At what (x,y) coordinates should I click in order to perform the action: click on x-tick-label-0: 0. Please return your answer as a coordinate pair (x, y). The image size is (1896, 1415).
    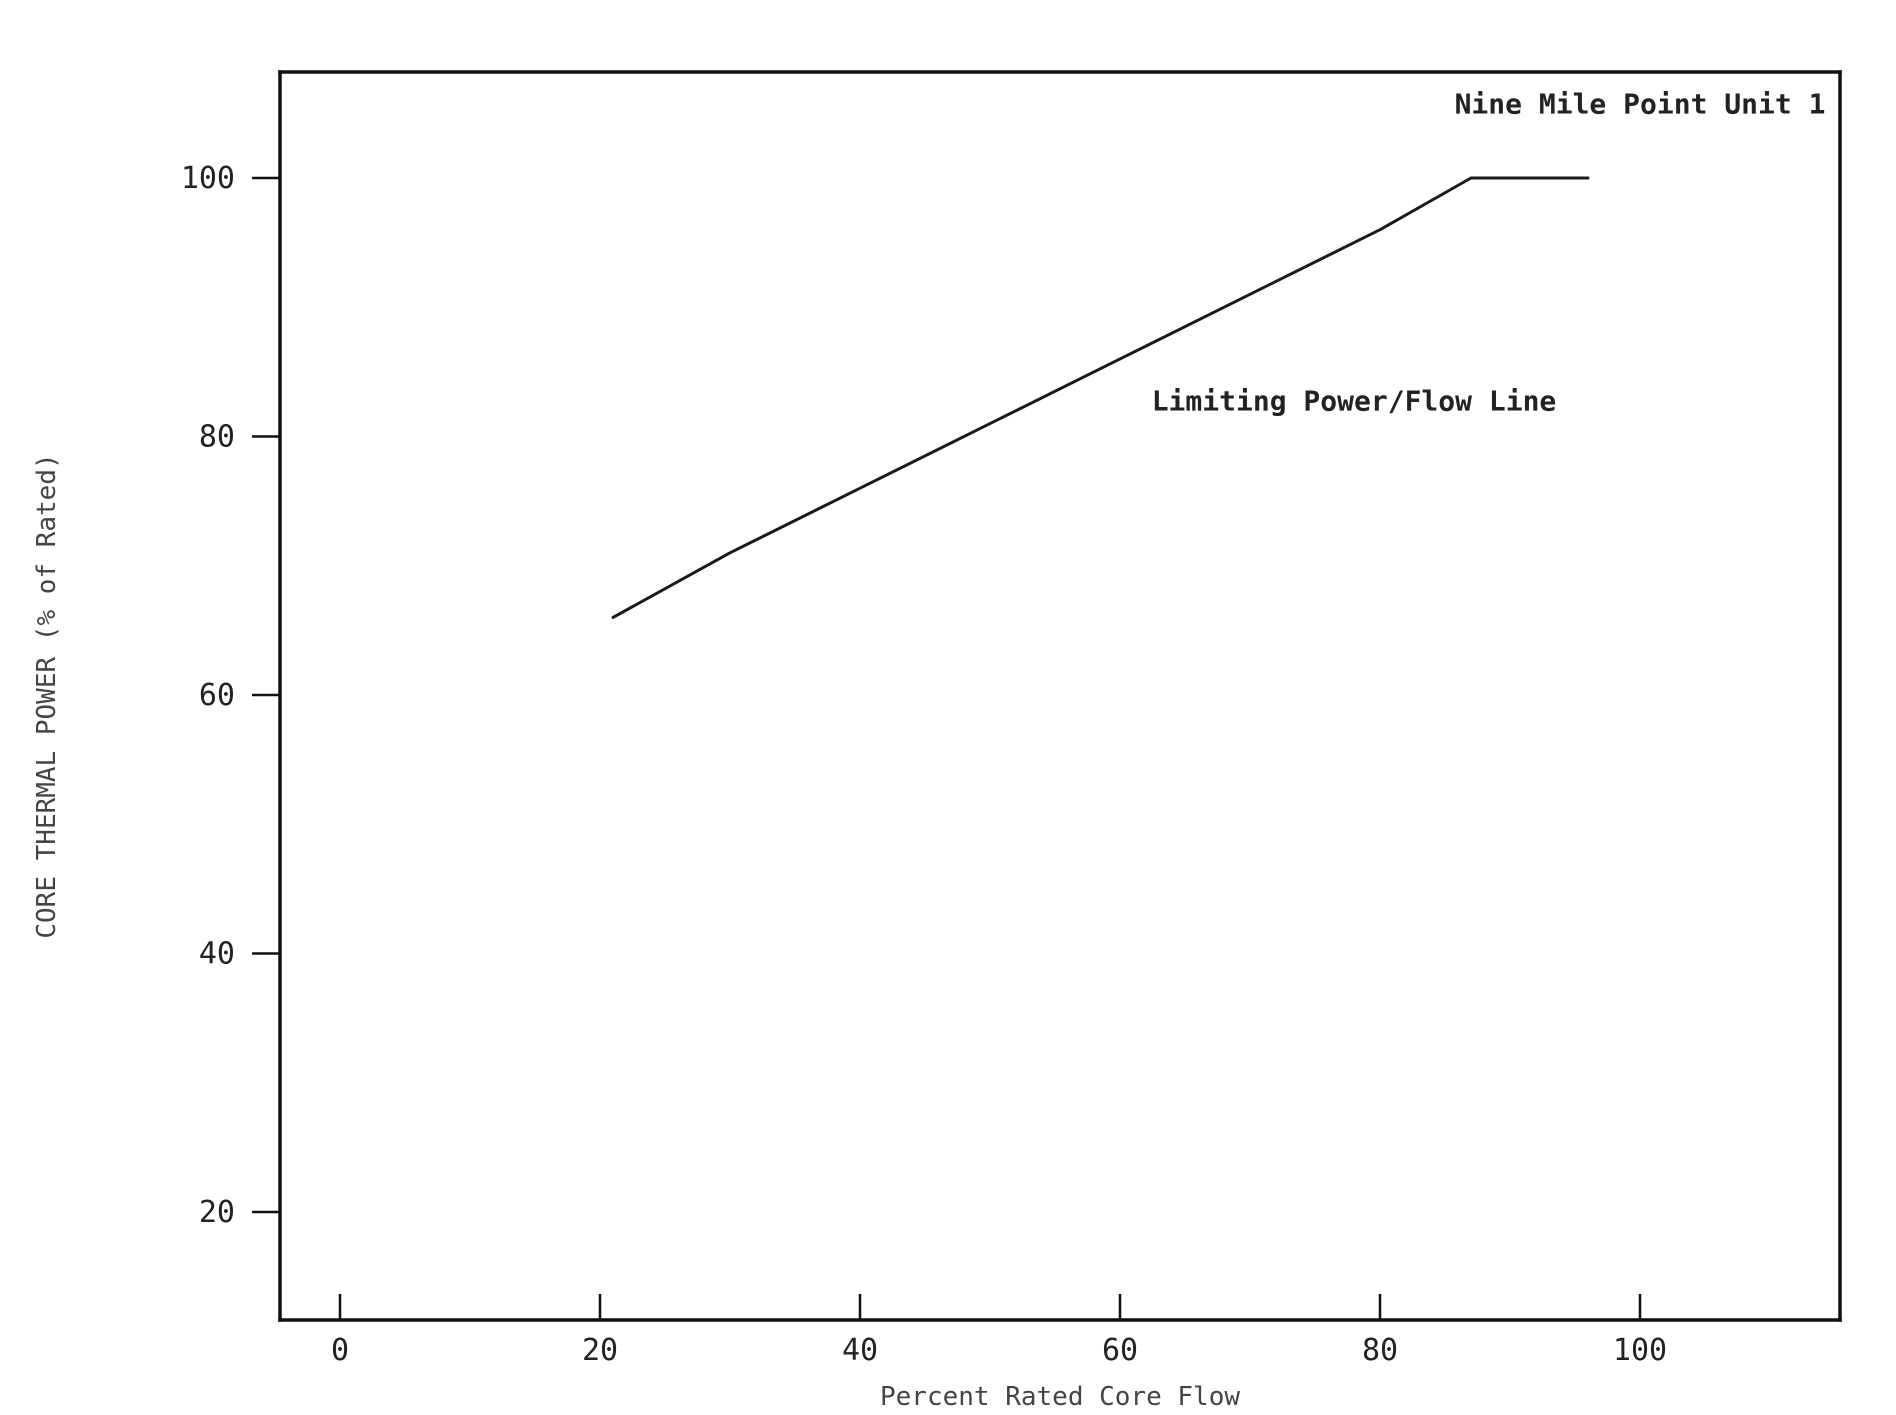
    Looking at the image, I should click on (340, 1350).